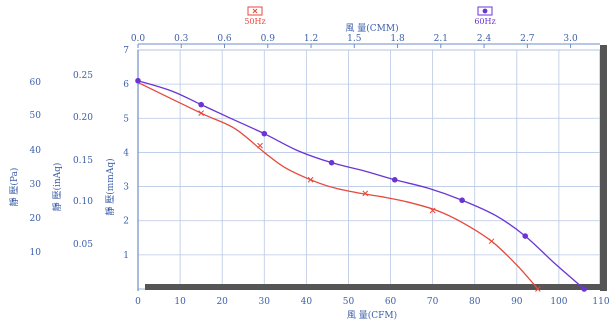 The width and height of the screenshot is (611, 326). What do you see at coordinates (36, 116) in the screenshot?
I see `y-pa-tick-label: 50` at bounding box center [36, 116].